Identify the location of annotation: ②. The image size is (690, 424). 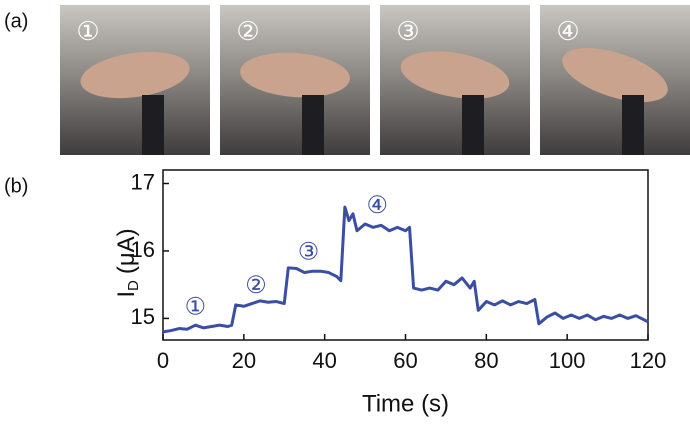
(256, 285).